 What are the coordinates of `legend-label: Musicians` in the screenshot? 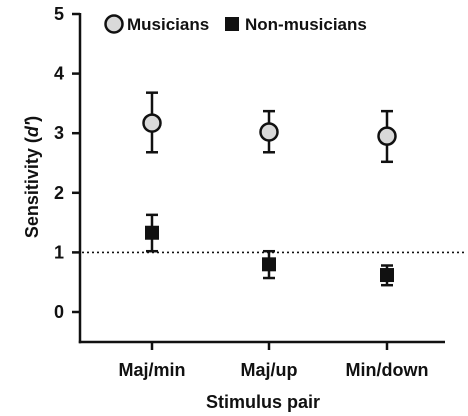 It's located at (168, 24).